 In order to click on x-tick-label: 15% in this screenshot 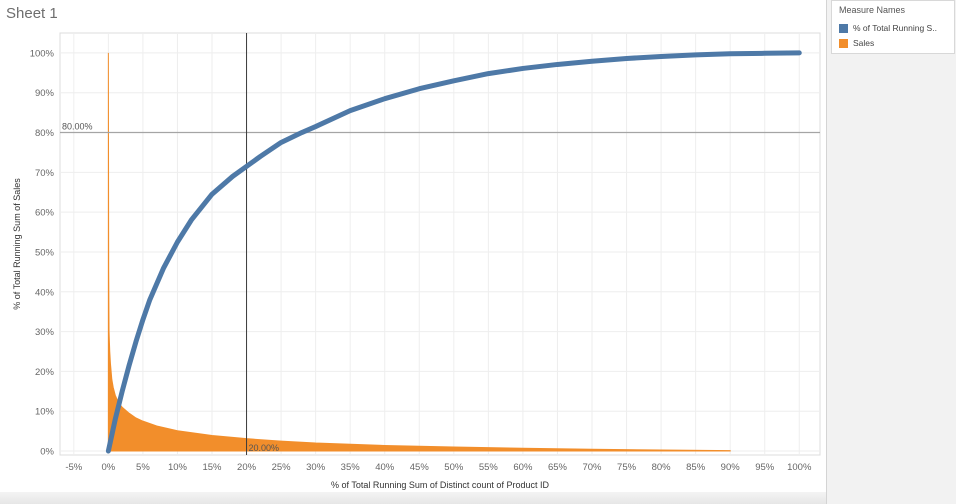, I will do `click(212, 467)`.